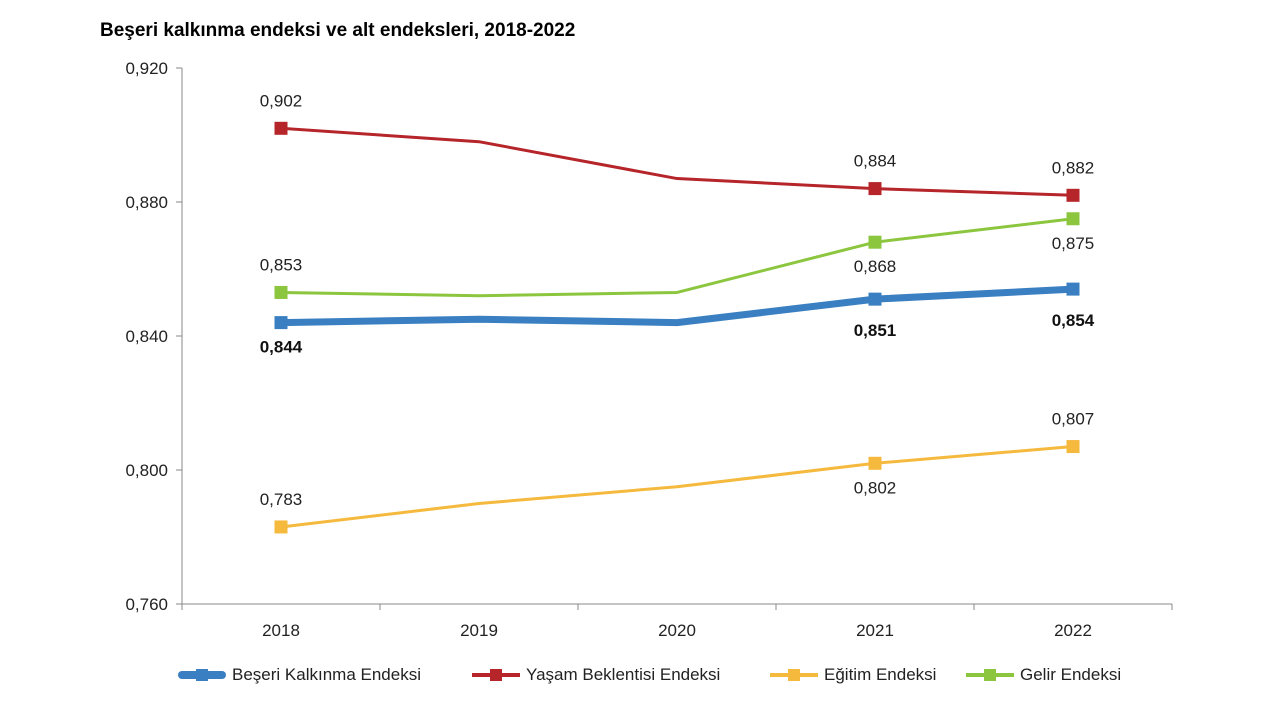 Image resolution: width=1280 pixels, height=720 pixels. Describe the element at coordinates (1073, 419) in the screenshot. I see `data-label: 0,807` at that location.